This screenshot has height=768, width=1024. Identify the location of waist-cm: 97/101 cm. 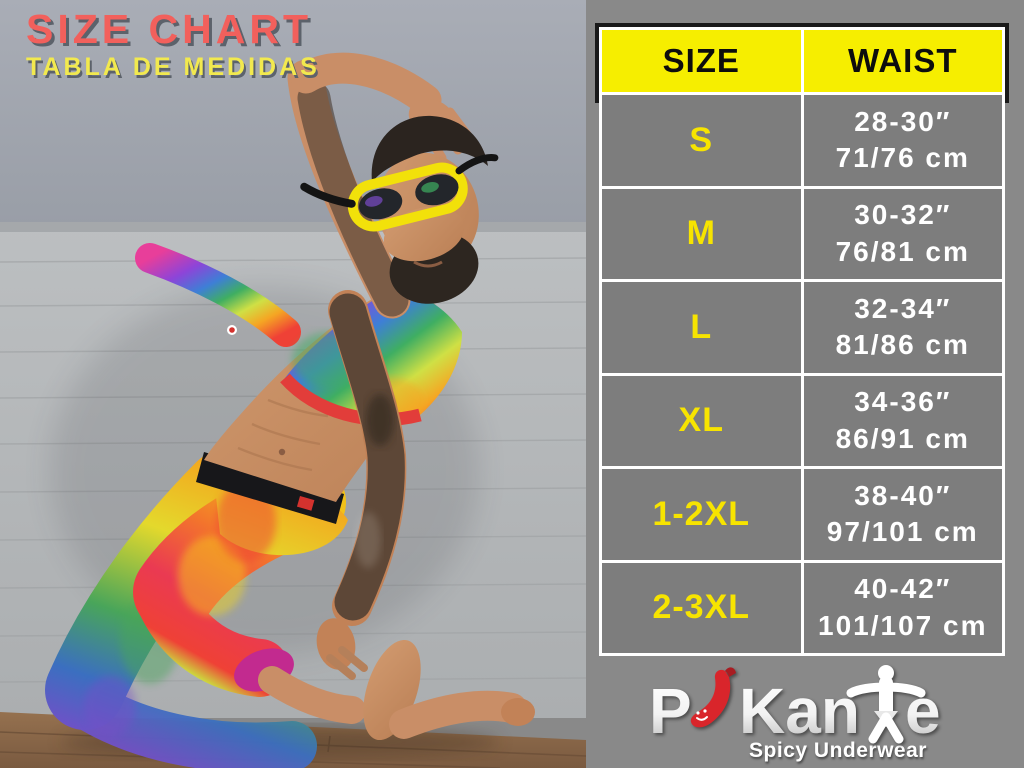
(902, 532).